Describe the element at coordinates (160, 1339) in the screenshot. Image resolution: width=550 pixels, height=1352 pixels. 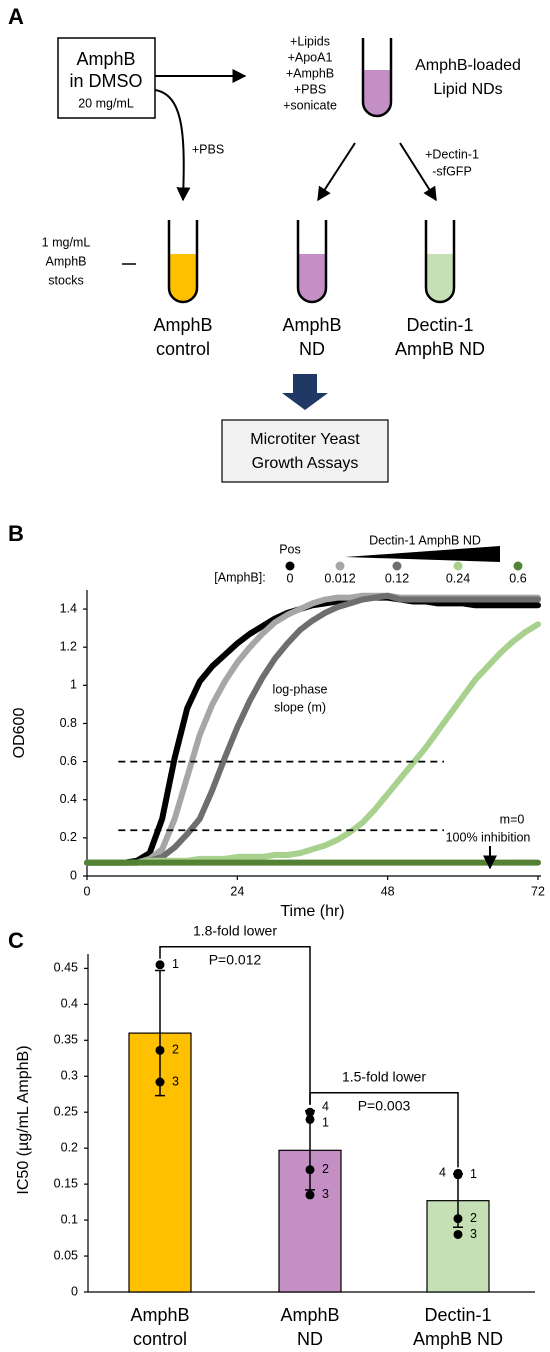
I see `x-tick-label: control` at that location.